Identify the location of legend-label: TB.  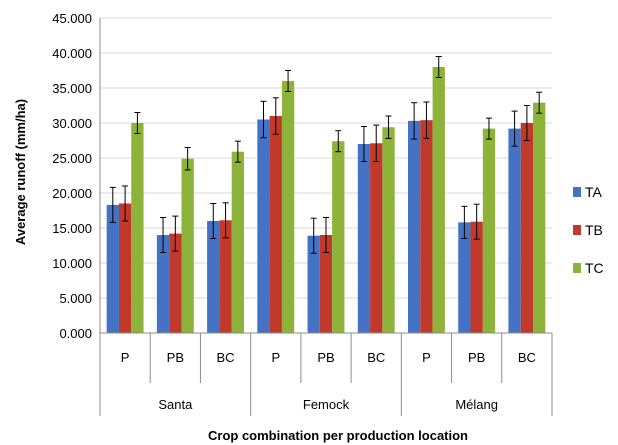
(594, 230).